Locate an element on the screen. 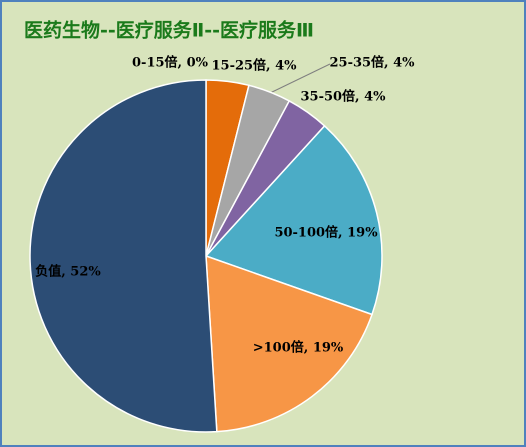 The width and height of the screenshot is (526, 447). data-label: 负值, 52% is located at coordinates (68, 272).